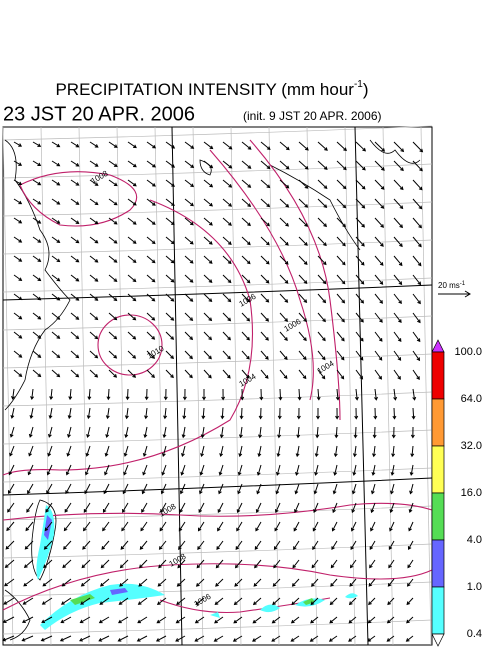 The height and width of the screenshot is (650, 500). Describe the element at coordinates (449, 285) in the screenshot. I see `wind-scale-text: 20 ms` at that location.